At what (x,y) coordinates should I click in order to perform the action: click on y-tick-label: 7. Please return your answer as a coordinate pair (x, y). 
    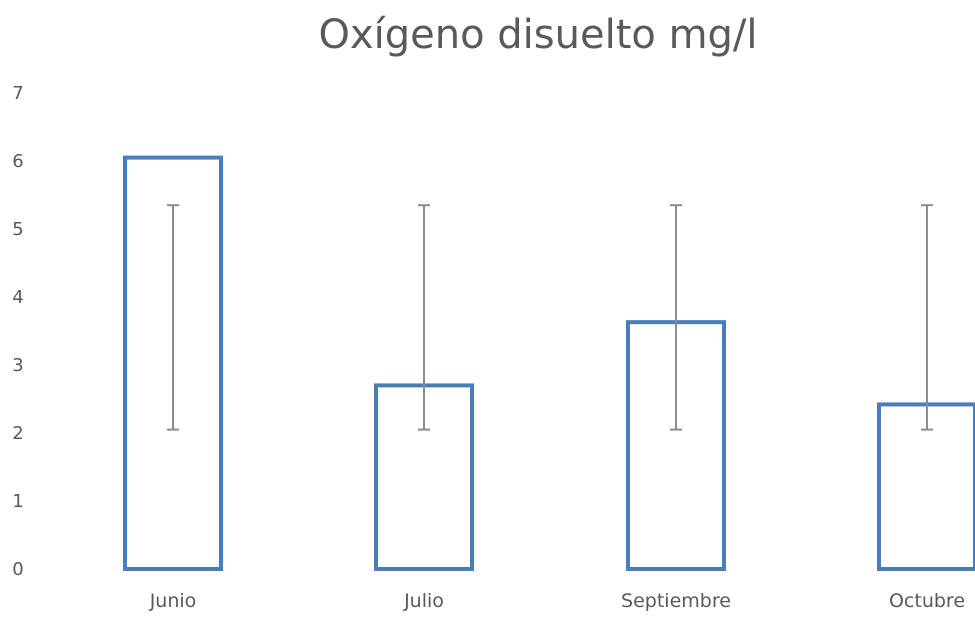
    Looking at the image, I should click on (17, 93).